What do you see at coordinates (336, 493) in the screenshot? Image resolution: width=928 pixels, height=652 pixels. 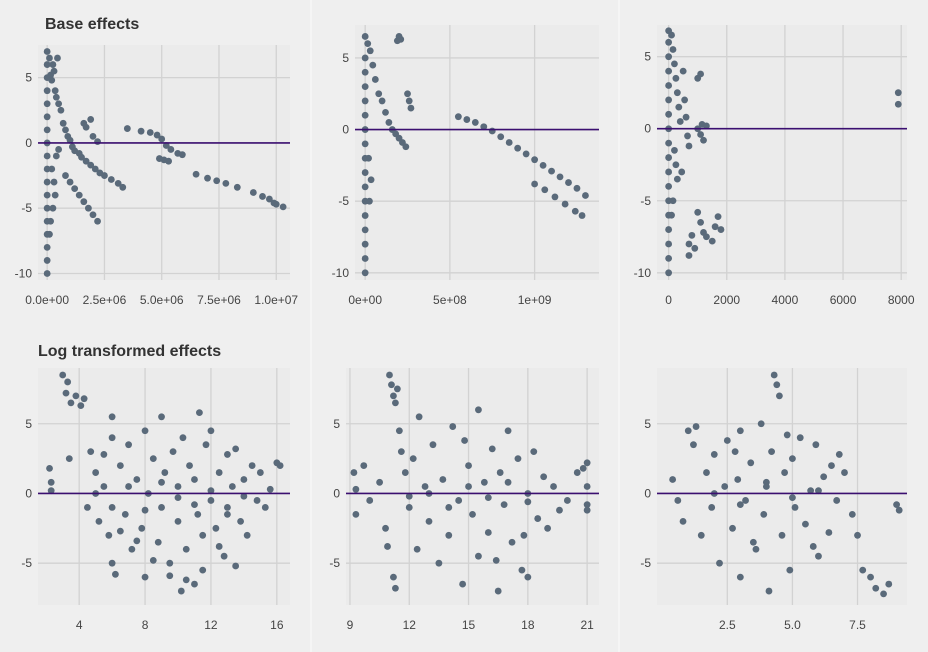 I see `y-tick-label: 0` at bounding box center [336, 493].